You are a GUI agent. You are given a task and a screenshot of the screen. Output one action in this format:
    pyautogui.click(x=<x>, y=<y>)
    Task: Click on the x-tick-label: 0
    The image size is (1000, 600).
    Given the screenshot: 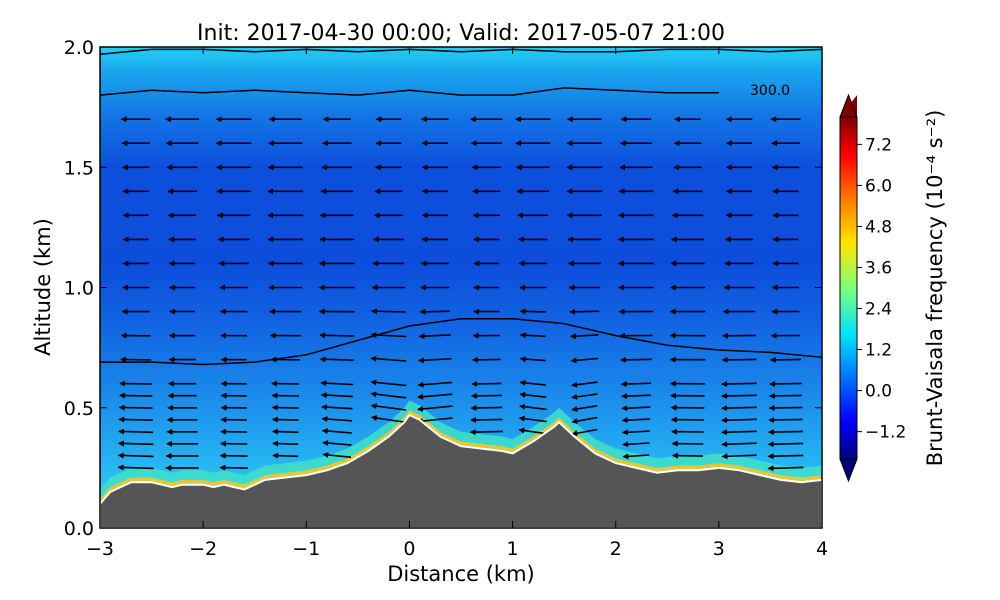 What is the action you would take?
    pyautogui.click(x=409, y=549)
    